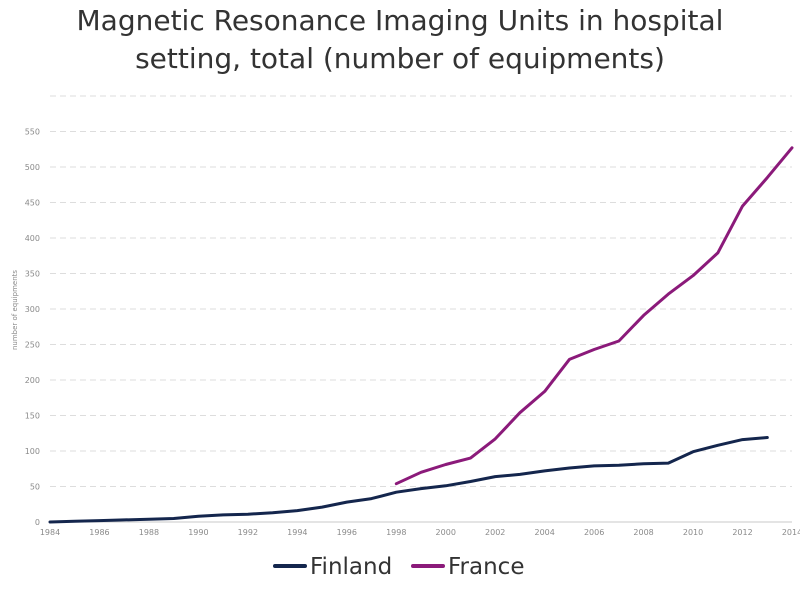 This screenshot has width=800, height=600. I want to click on x-tick-label-1984: 1984, so click(50, 532).